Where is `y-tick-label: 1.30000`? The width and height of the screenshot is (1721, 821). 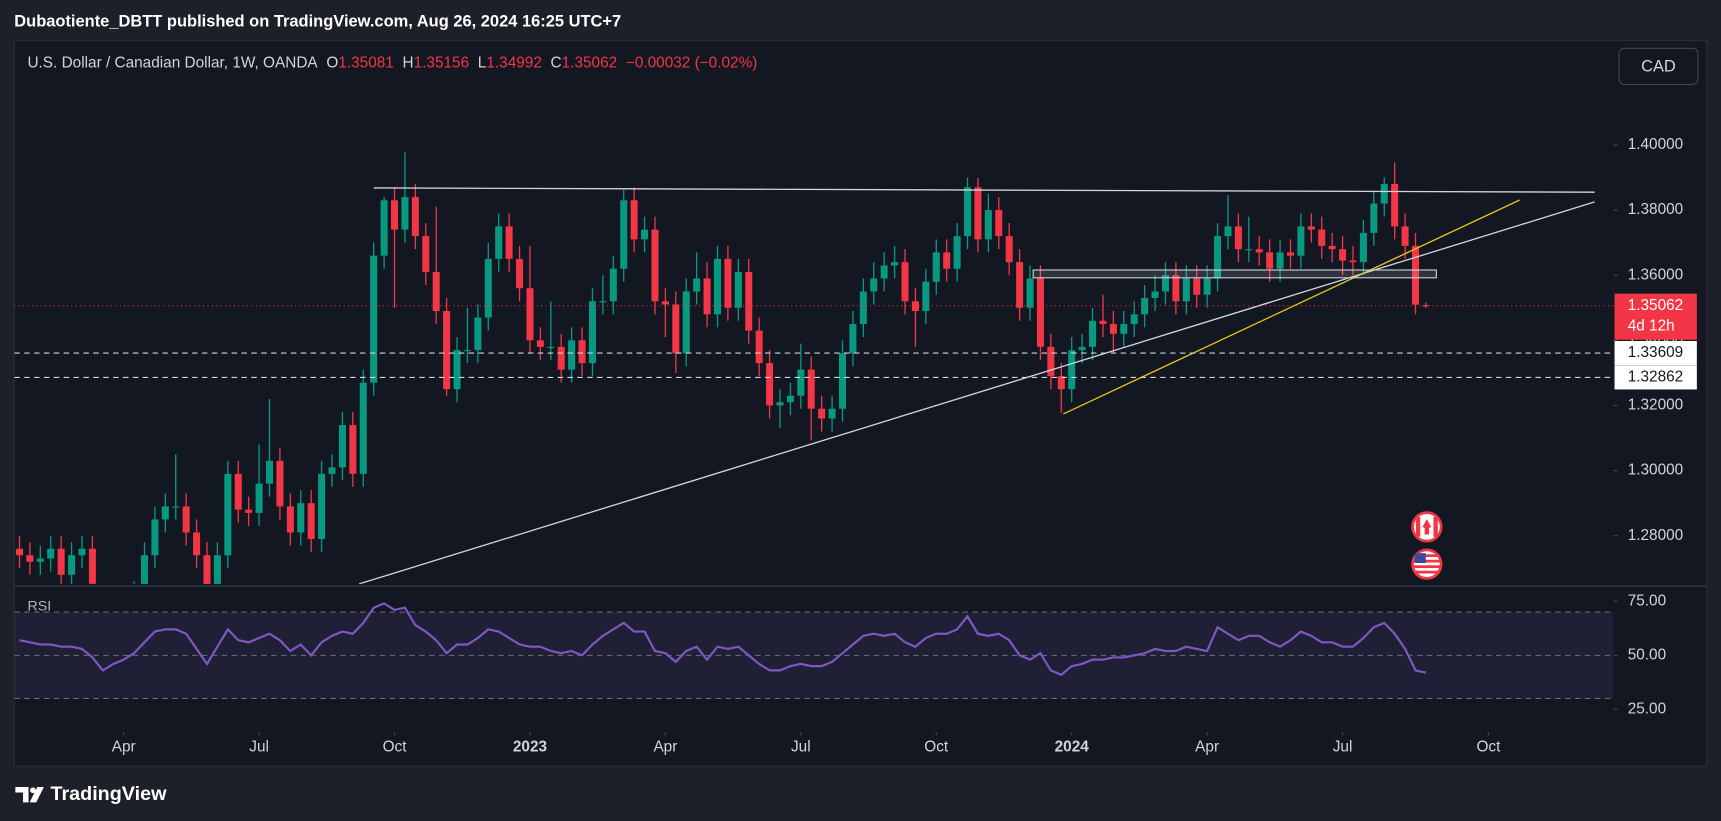
y-tick-label: 1.30000 is located at coordinates (1656, 470).